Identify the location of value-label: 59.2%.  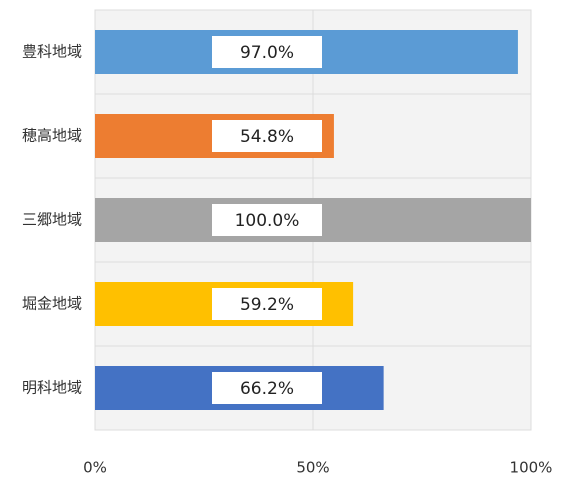
(267, 305).